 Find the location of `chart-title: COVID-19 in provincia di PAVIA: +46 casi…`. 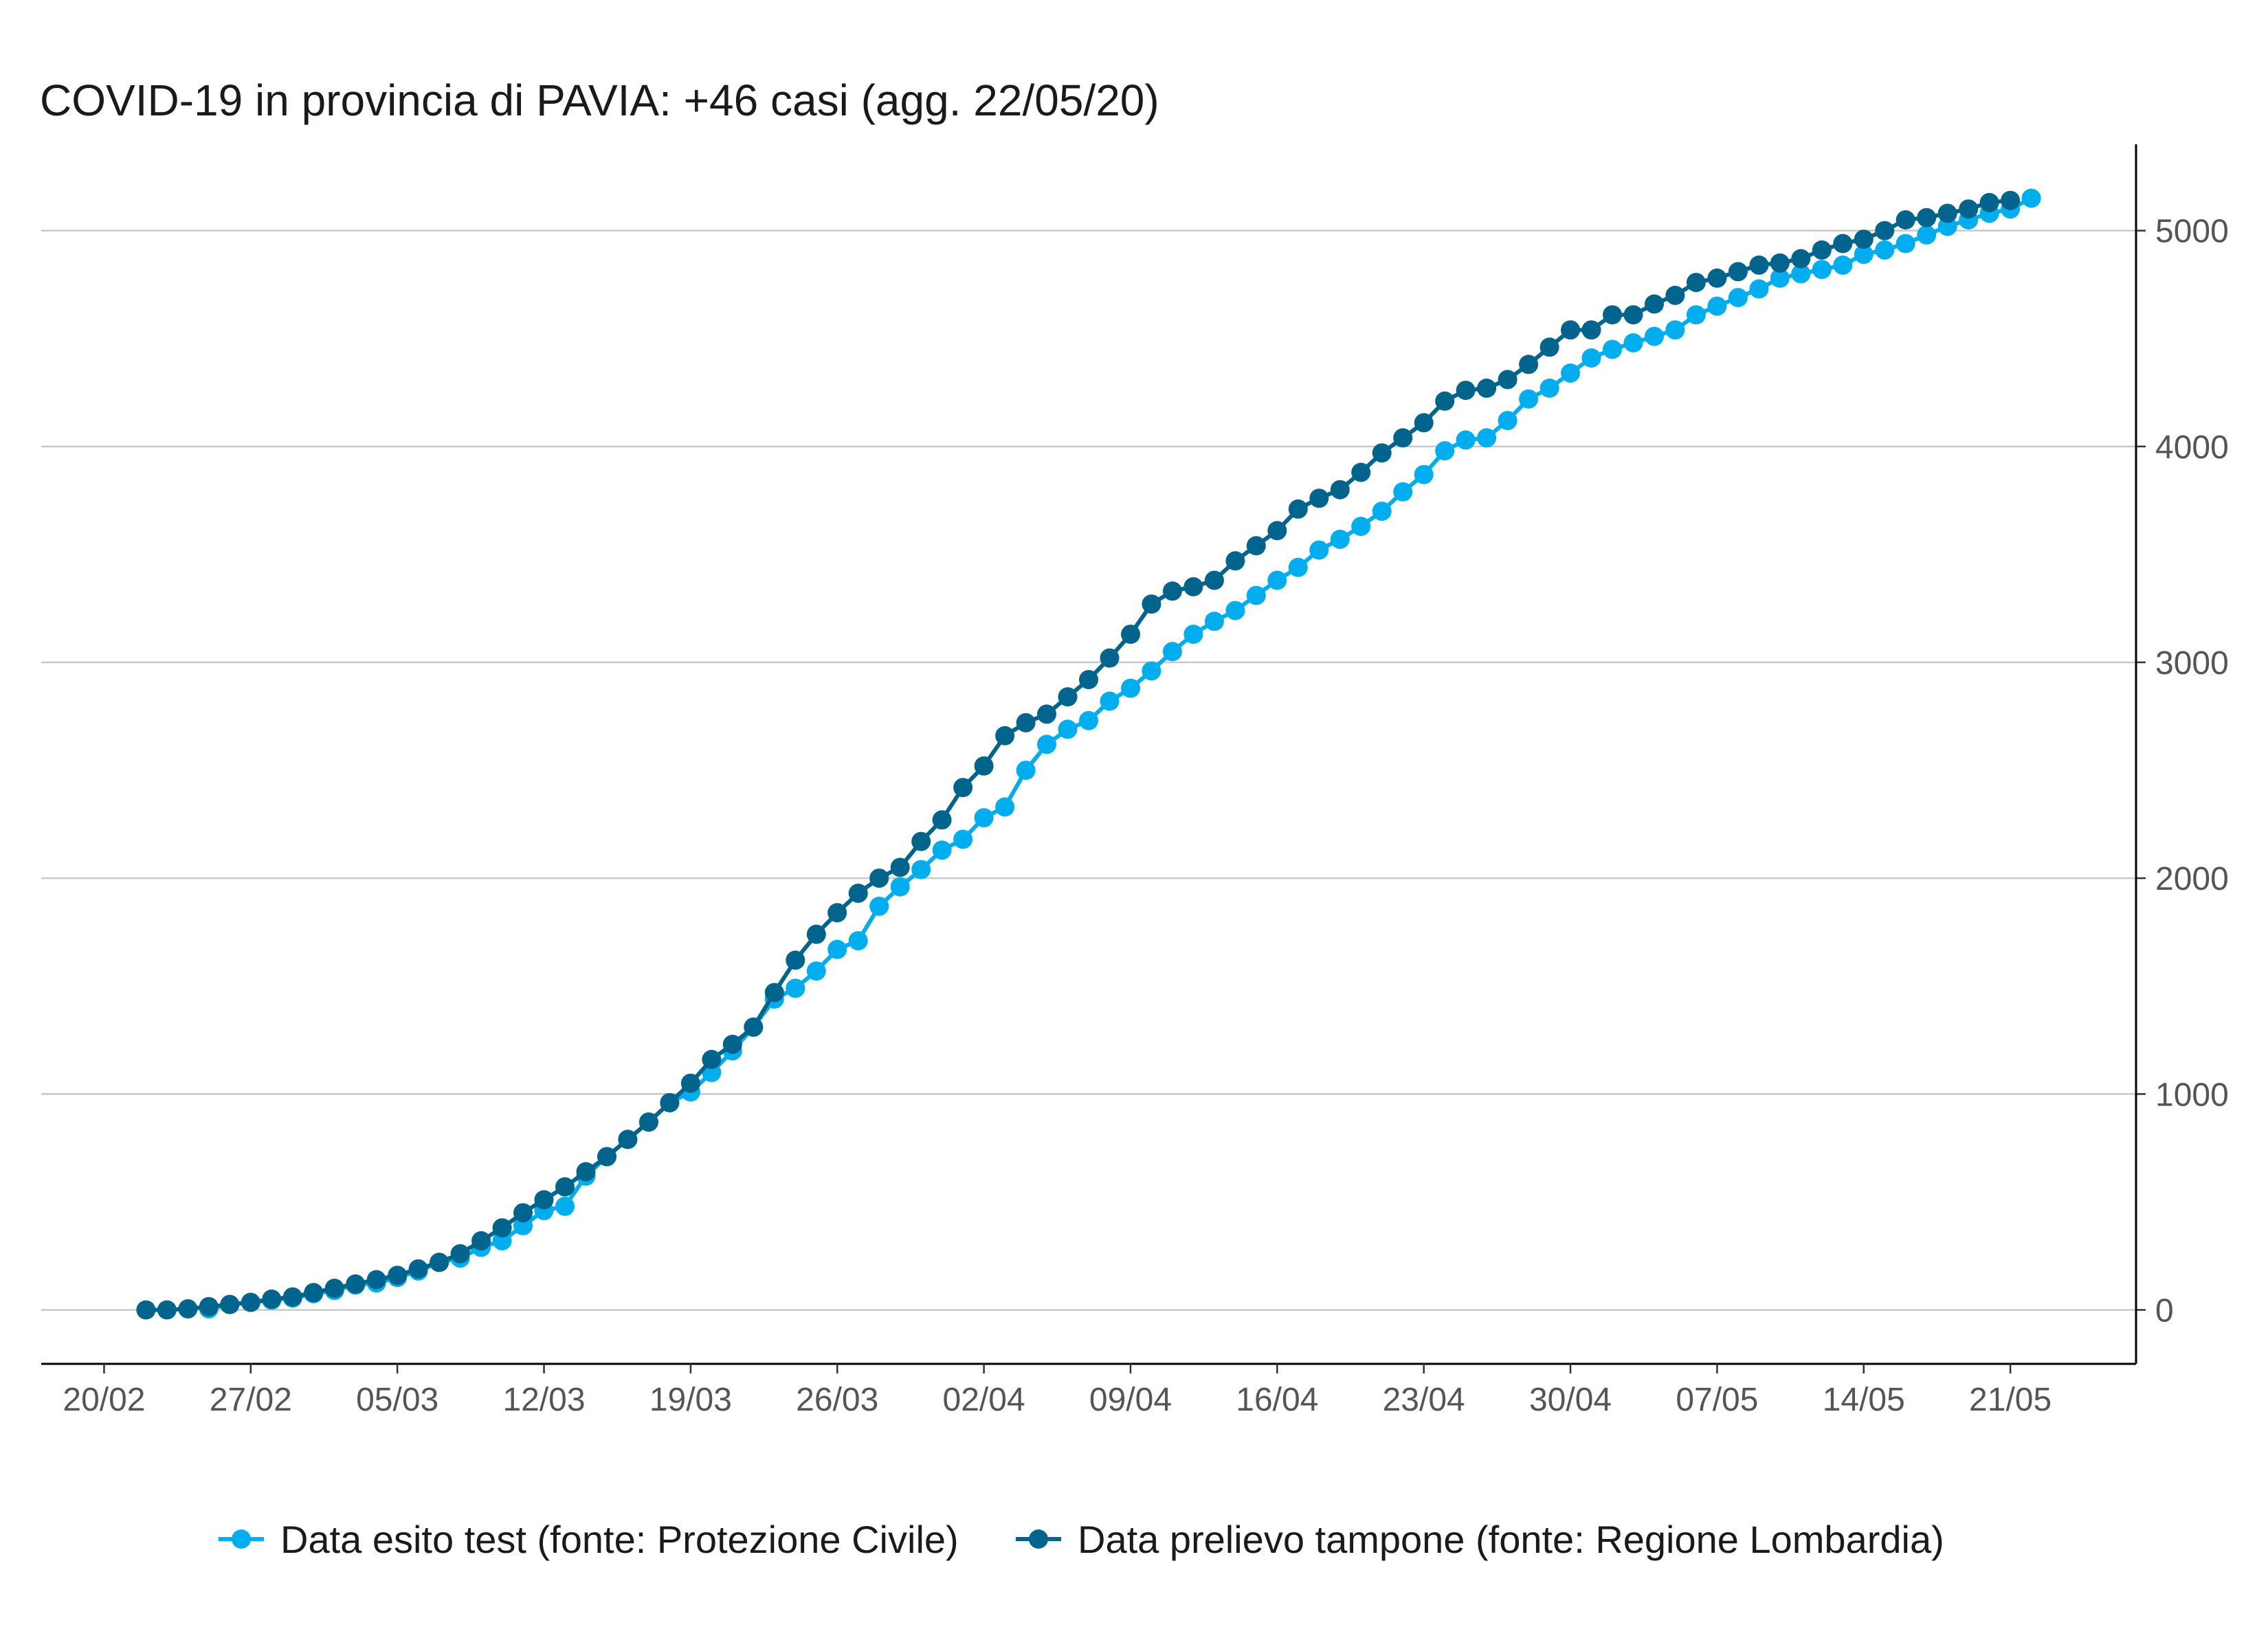

chart-title: COVID-19 in provincia di PAVIA: +46 casi… is located at coordinates (599, 100).